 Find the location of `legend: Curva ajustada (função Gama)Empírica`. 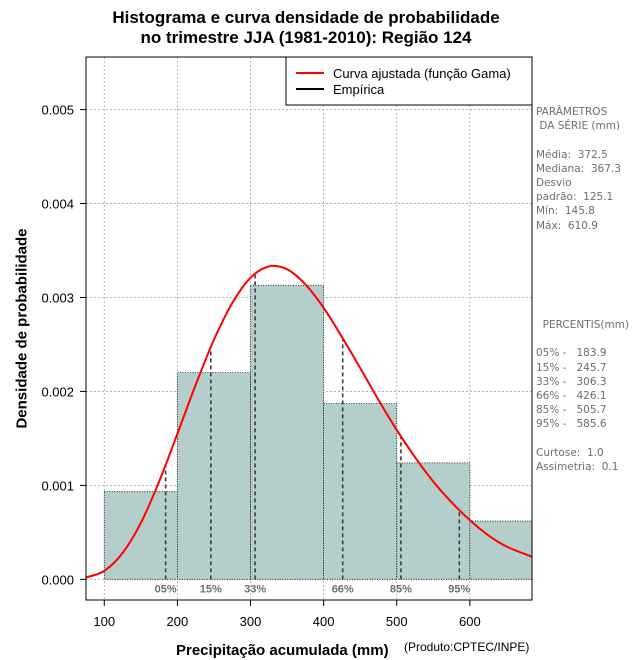

legend: Curva ajustada (função Gama)Empírica is located at coordinates (409, 81).